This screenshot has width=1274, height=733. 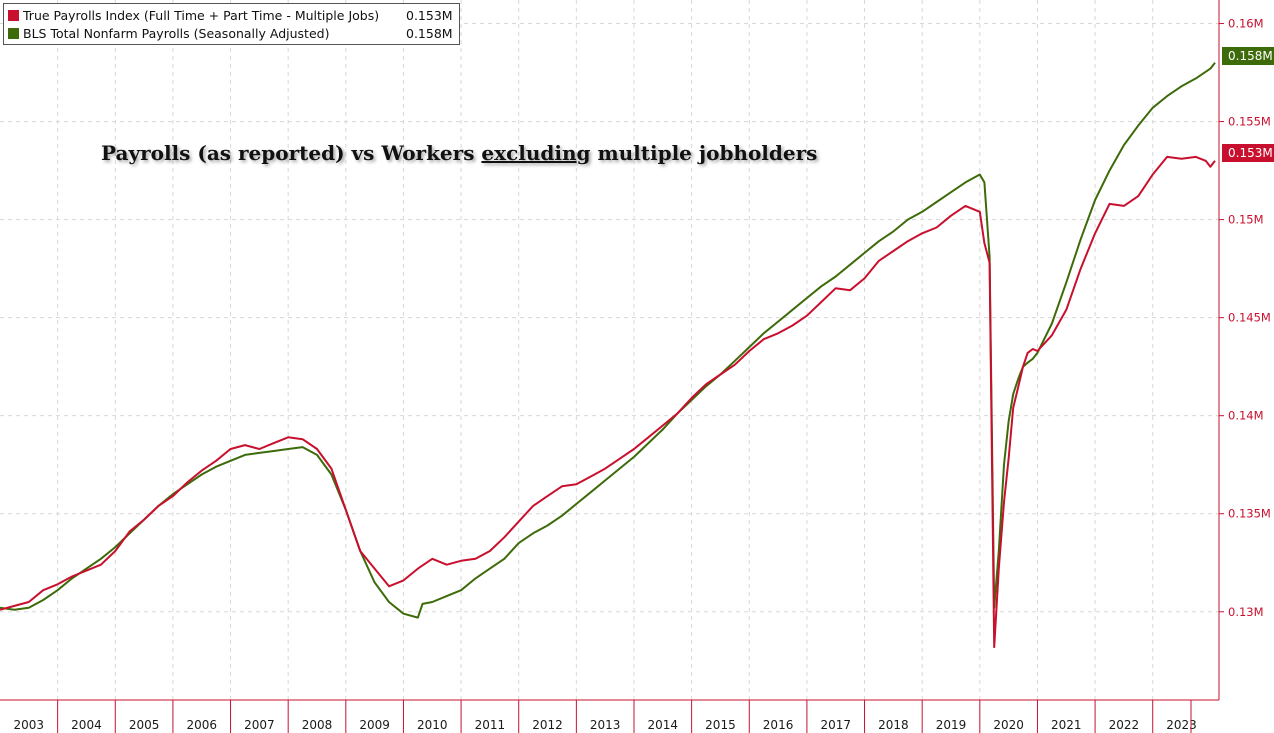 What do you see at coordinates (704, 153) in the screenshot?
I see `title-part: multiple jobholders` at bounding box center [704, 153].